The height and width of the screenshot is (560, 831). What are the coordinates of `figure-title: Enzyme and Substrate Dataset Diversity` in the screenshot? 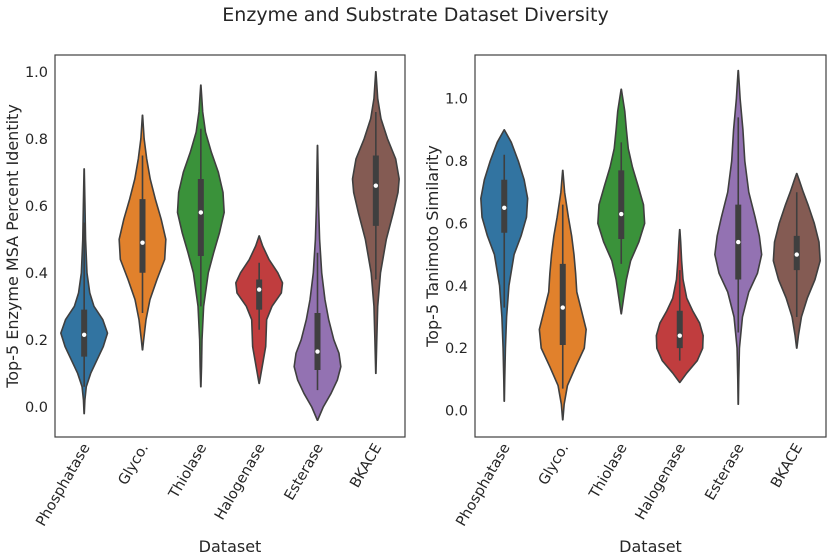 It's located at (415, 15).